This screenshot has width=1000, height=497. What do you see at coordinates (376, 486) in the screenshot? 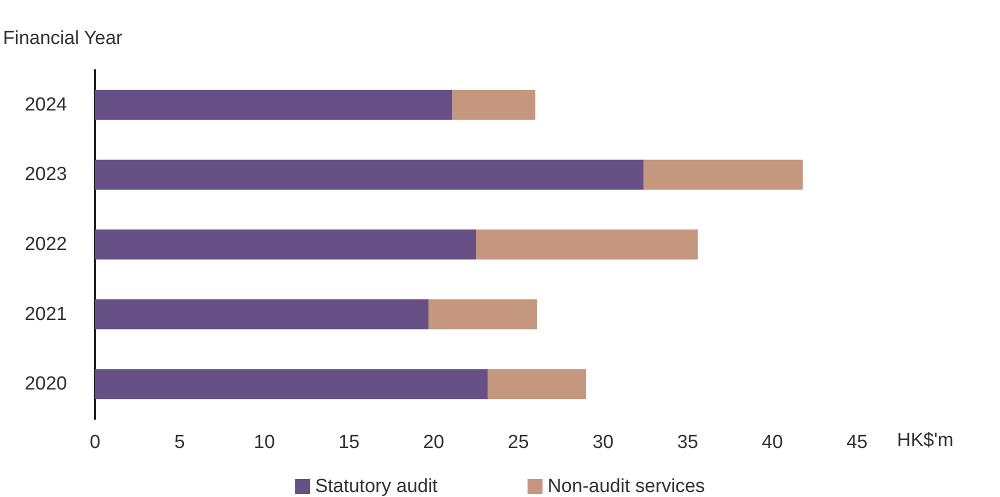
I see `legend-label: Statutory audit` at bounding box center [376, 486].